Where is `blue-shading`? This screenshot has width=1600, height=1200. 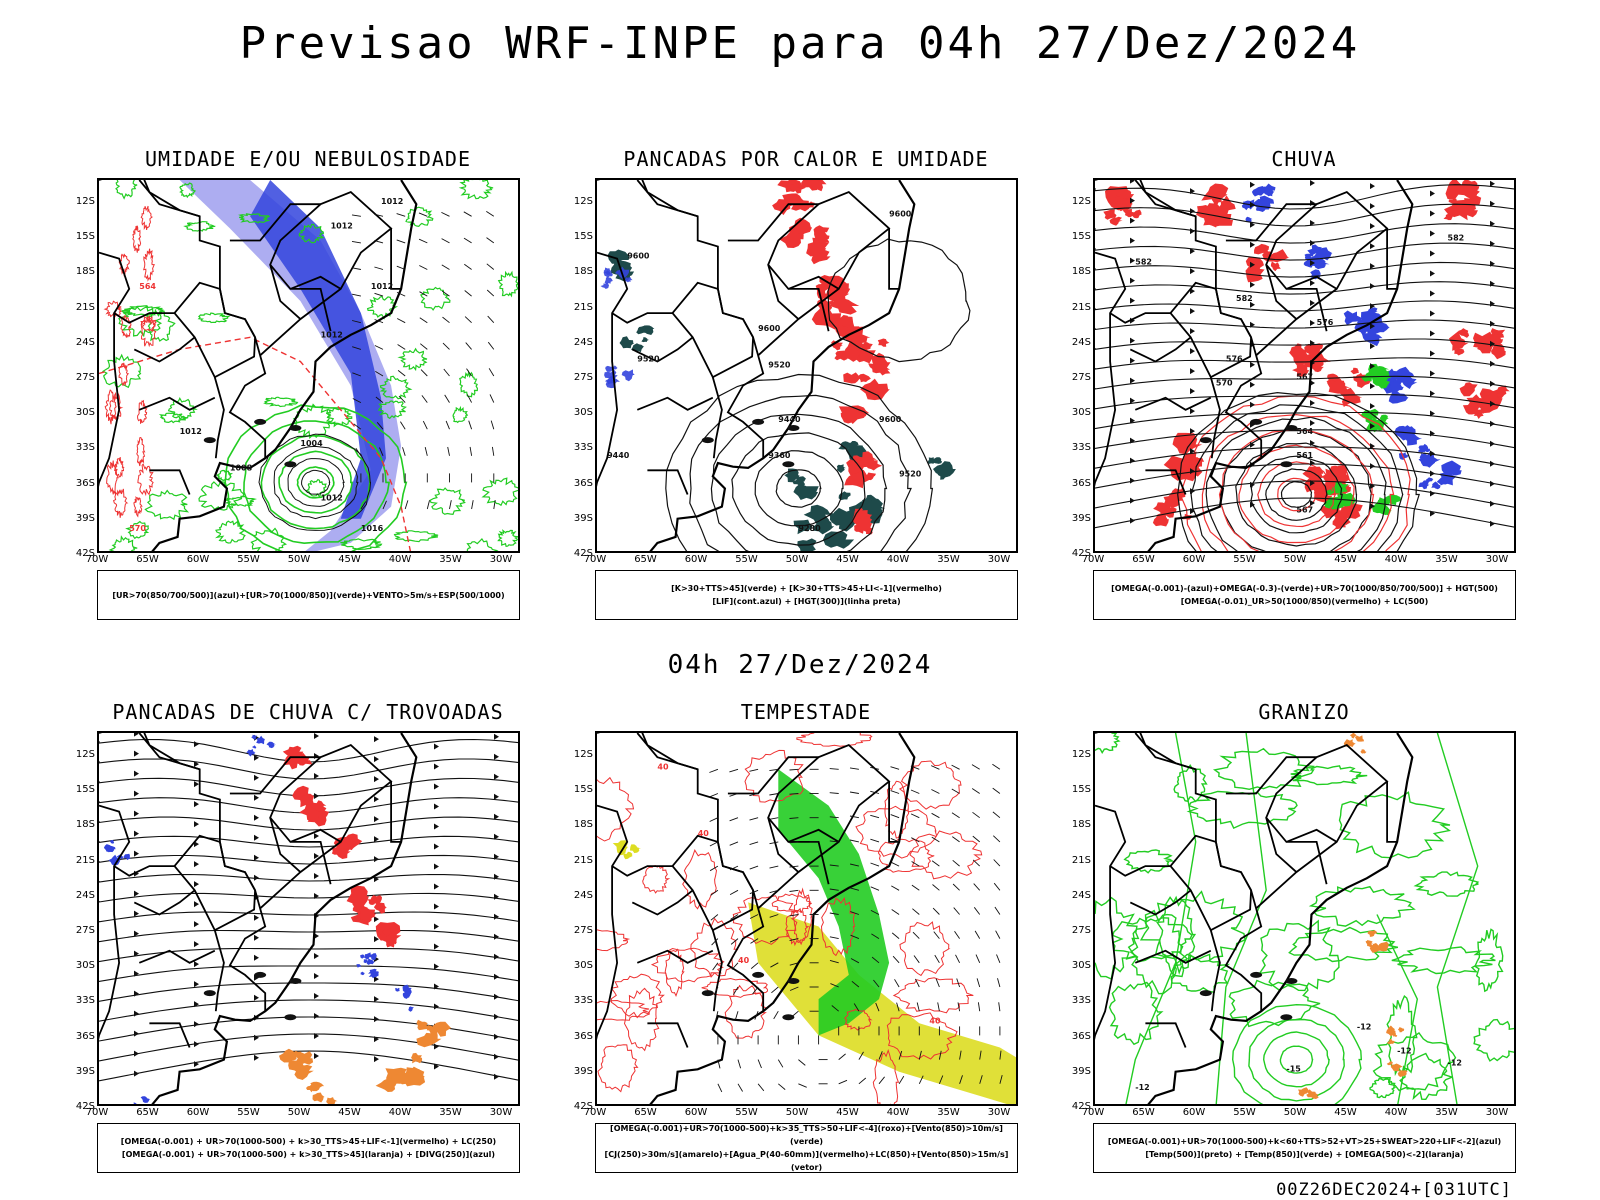 blue-shading is located at coordinates (1436, 485).